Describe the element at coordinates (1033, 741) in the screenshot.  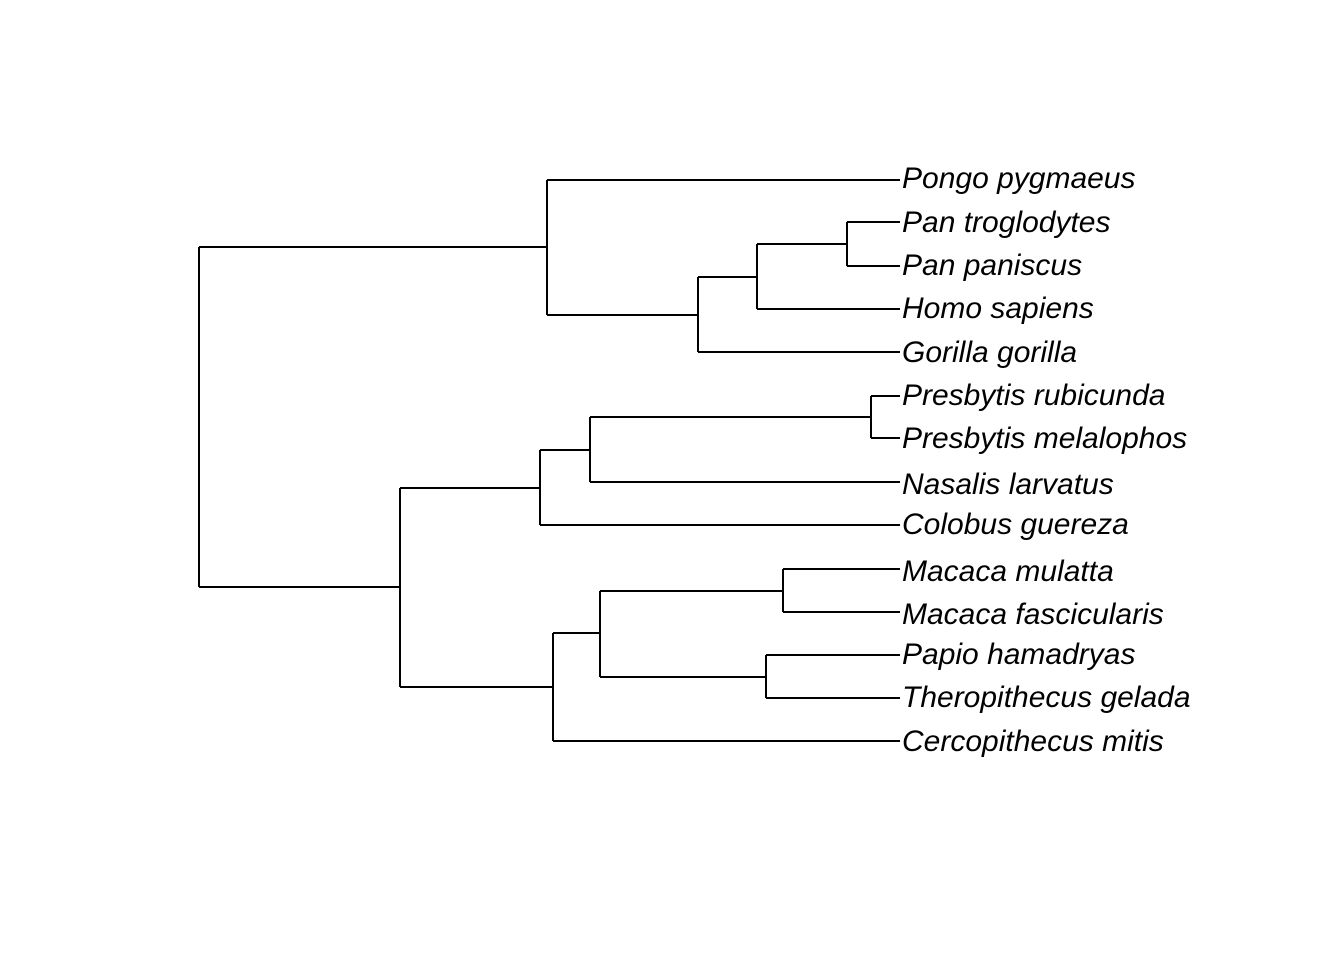
I see `tip-label-cercopithecus-mitis: Cercopithecus mitis` at that location.